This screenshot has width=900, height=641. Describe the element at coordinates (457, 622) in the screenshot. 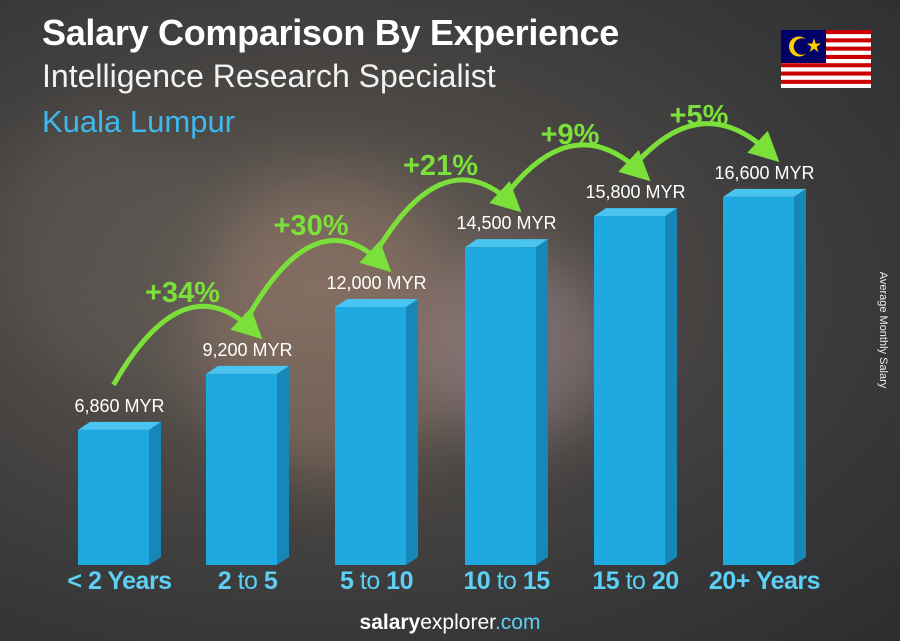

I see `brand-regular: explorer` at that location.